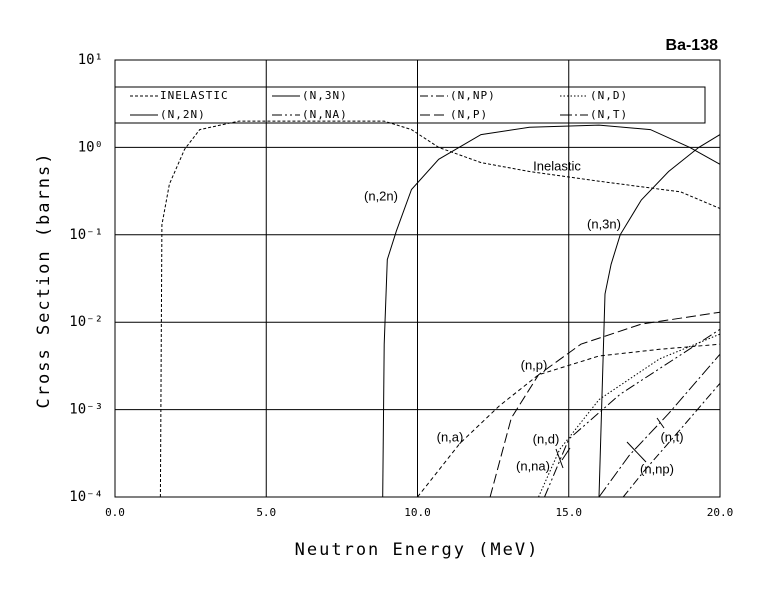 This screenshot has width=780, height=590. I want to click on x-tick-label: 10.0, so click(417, 512).